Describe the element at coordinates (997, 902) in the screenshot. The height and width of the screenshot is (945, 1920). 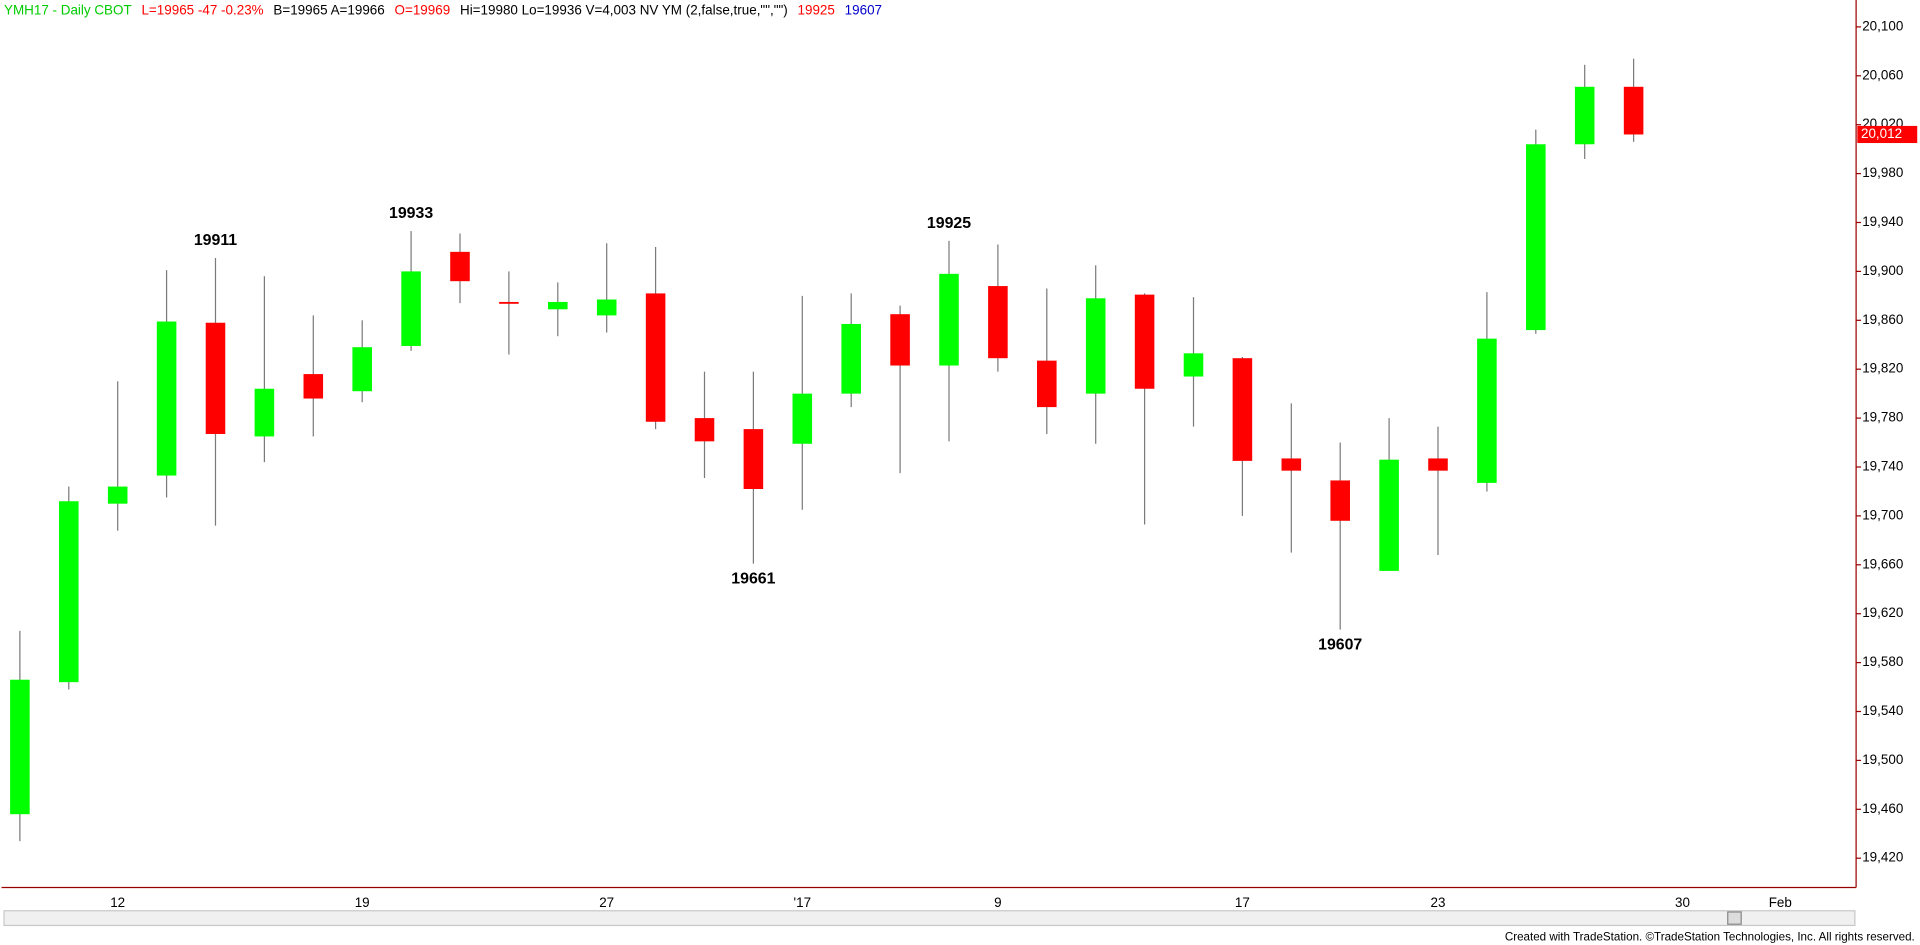
I see `x-tick-label: 9` at that location.